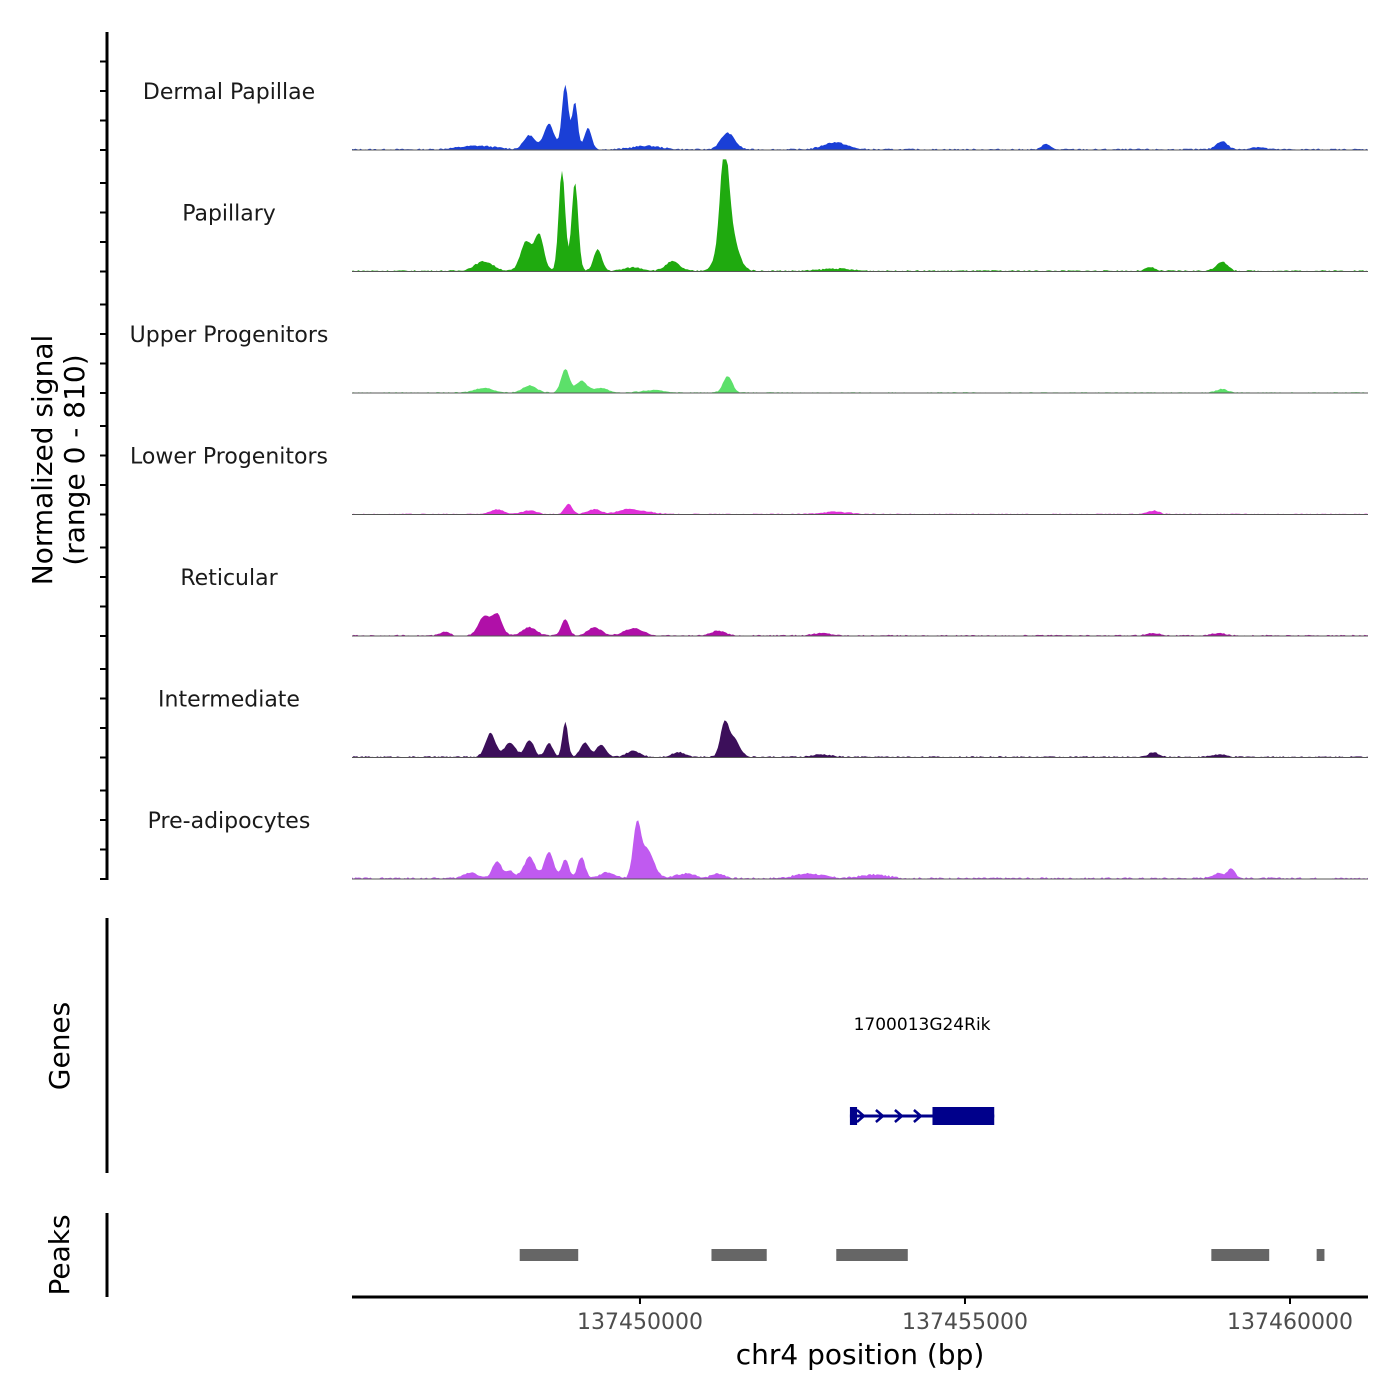  Describe the element at coordinates (74, 459) in the screenshot. I see `y-axis-title-line2: (range 0 - 810)` at that location.